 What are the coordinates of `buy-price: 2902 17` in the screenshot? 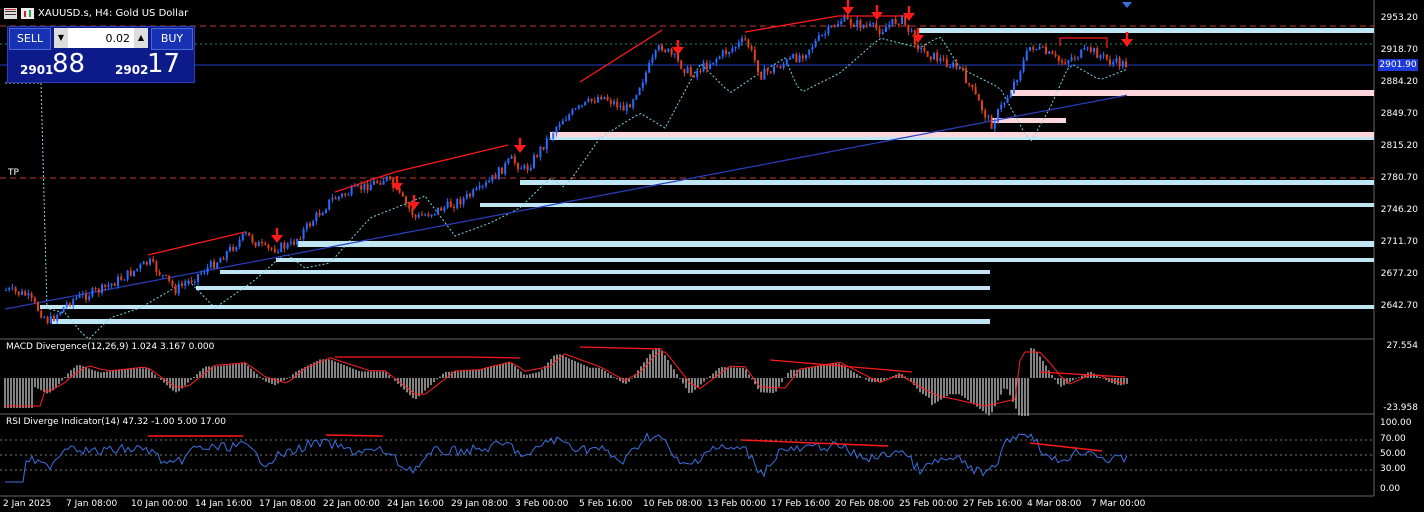 It's located at (148, 64).